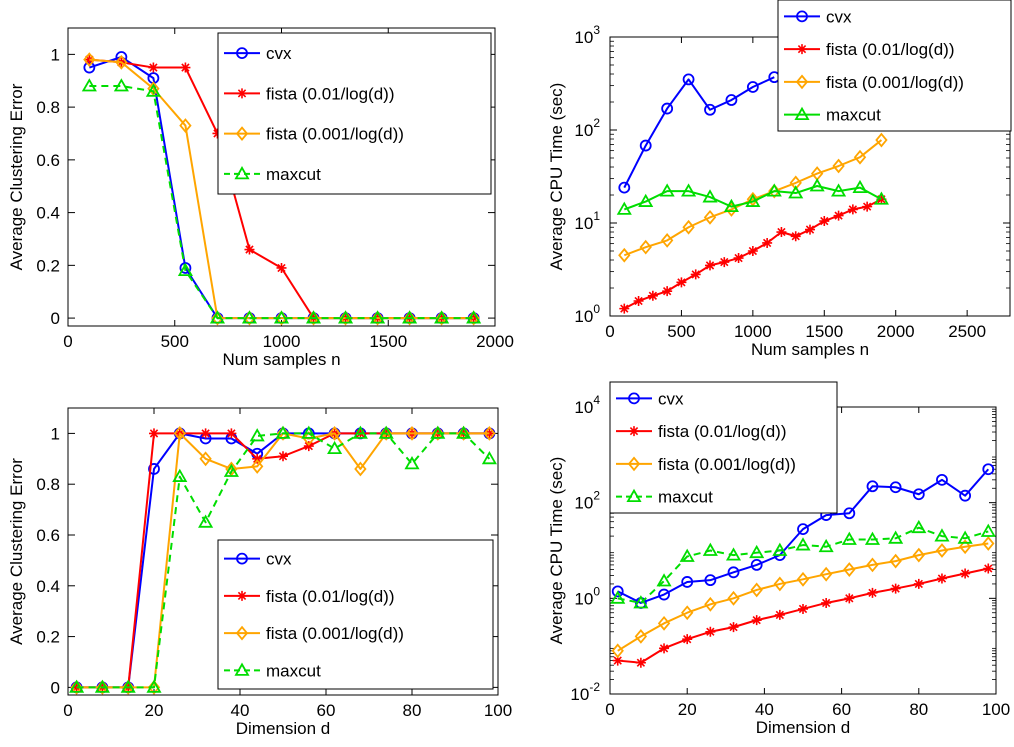  I want to click on x-tick-label: 2000, so click(896, 331).